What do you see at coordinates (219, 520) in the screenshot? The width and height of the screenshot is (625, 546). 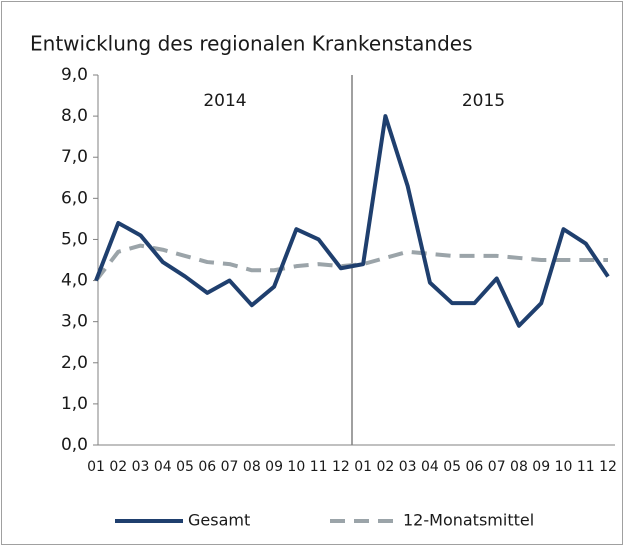 I see `legend-label: Gesamt` at bounding box center [219, 520].